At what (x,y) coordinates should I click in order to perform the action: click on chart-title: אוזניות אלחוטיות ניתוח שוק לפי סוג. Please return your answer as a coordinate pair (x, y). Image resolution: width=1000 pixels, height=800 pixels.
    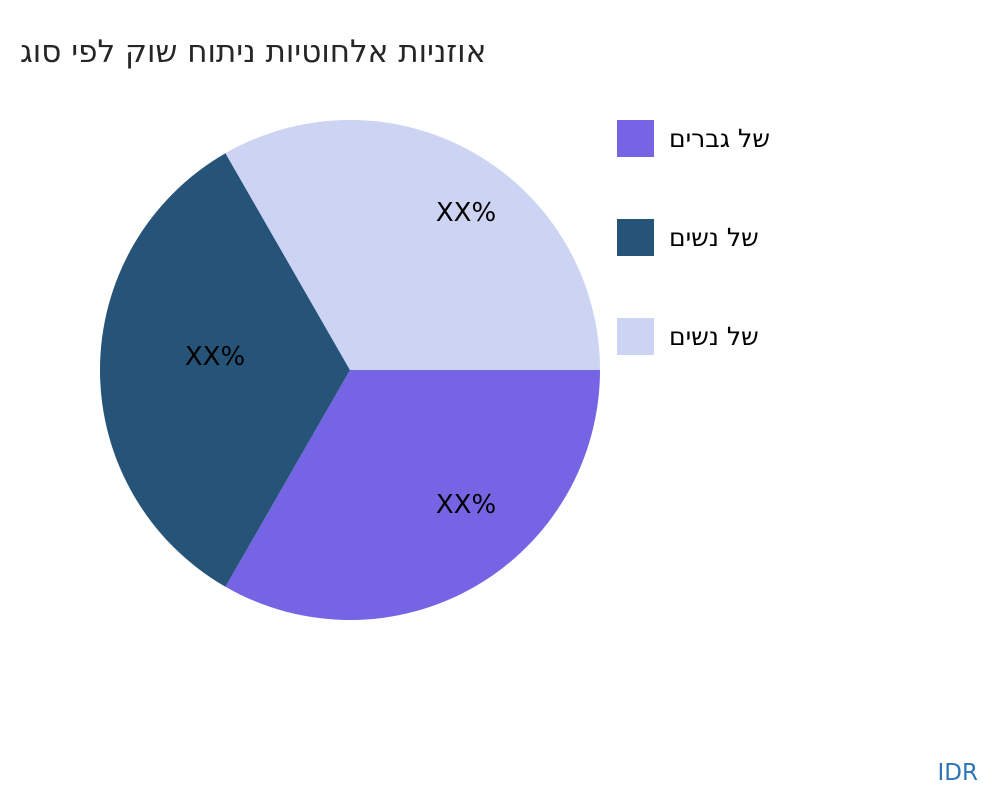
    Looking at the image, I should click on (253, 52).